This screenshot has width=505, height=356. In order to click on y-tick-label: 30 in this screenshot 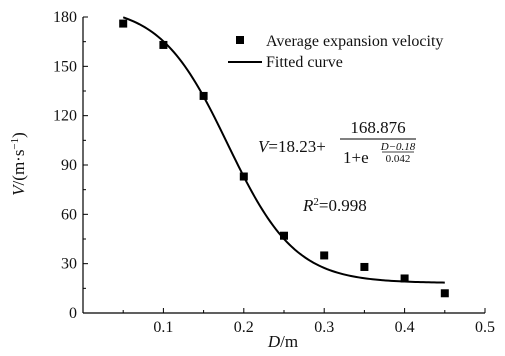, I will do `click(69, 264)`.